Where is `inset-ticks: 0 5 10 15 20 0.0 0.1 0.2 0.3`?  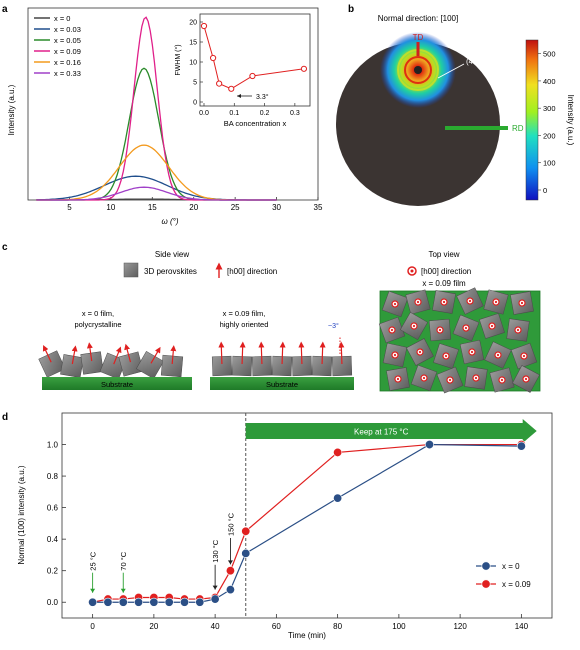
inset-ticks: 0 5 10 15 20 0.0 0.1 0.2 0.3 is located at coordinates (244, 69).